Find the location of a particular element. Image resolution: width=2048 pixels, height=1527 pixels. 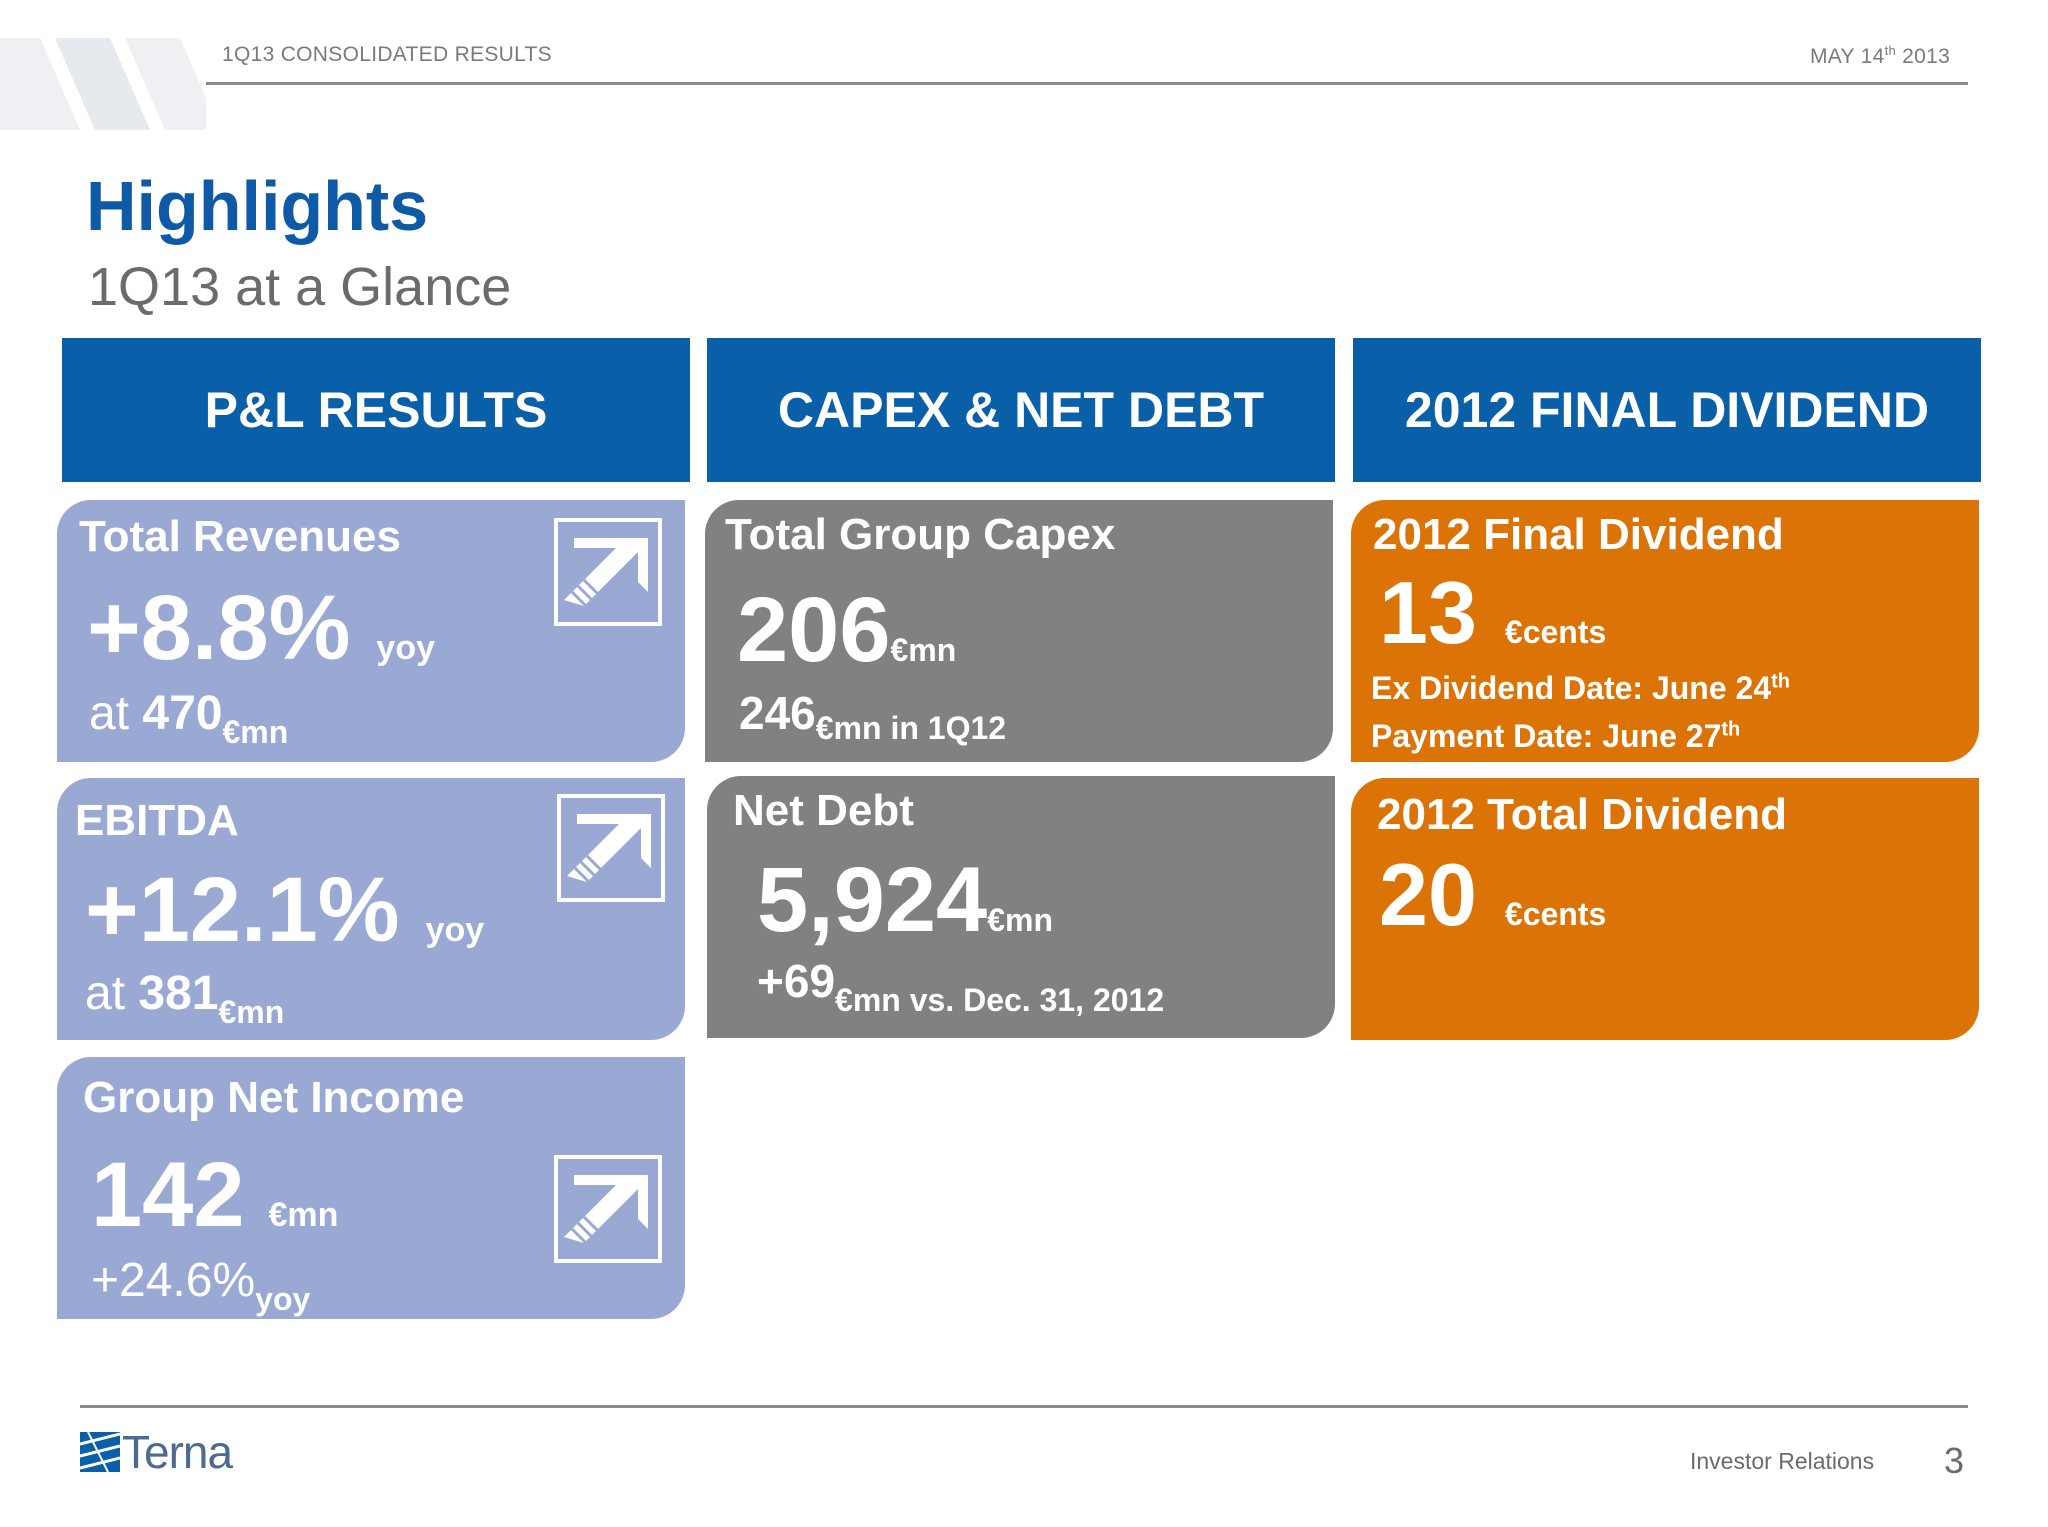

ebitda-card: EBITDA +12.1% yoy at 381€mn is located at coordinates (371, 909).